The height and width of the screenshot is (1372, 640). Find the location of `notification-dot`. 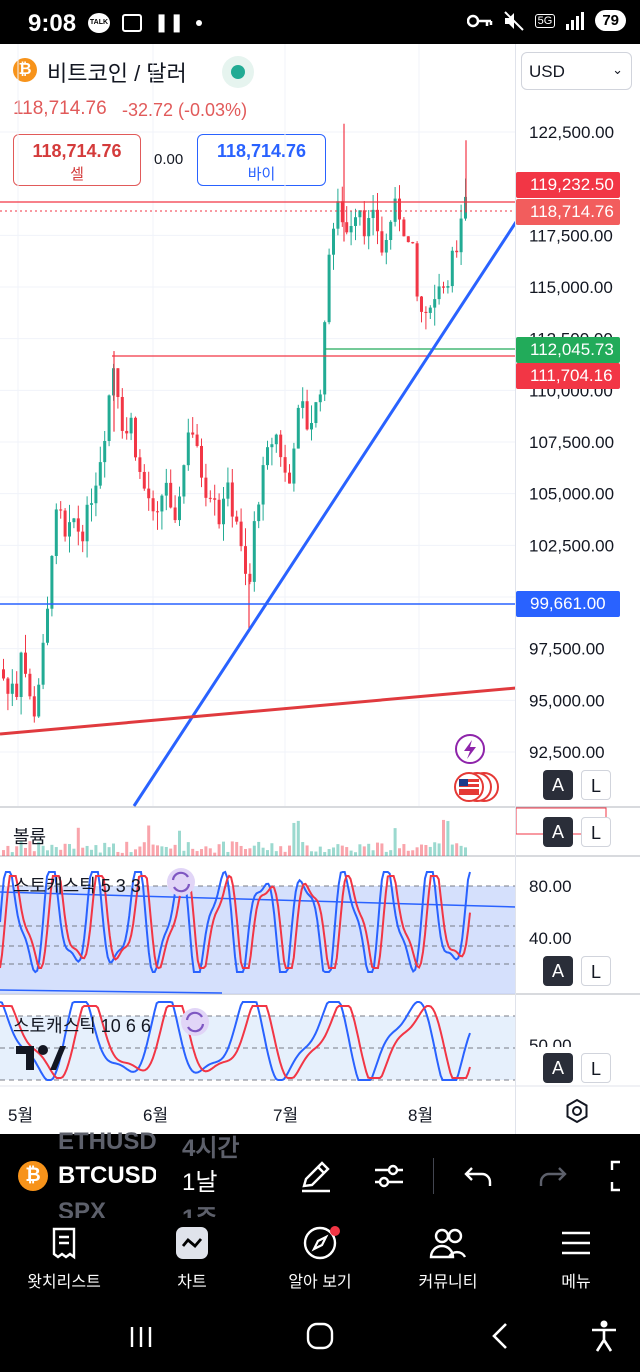

notification-dot is located at coordinates (335, 1231).